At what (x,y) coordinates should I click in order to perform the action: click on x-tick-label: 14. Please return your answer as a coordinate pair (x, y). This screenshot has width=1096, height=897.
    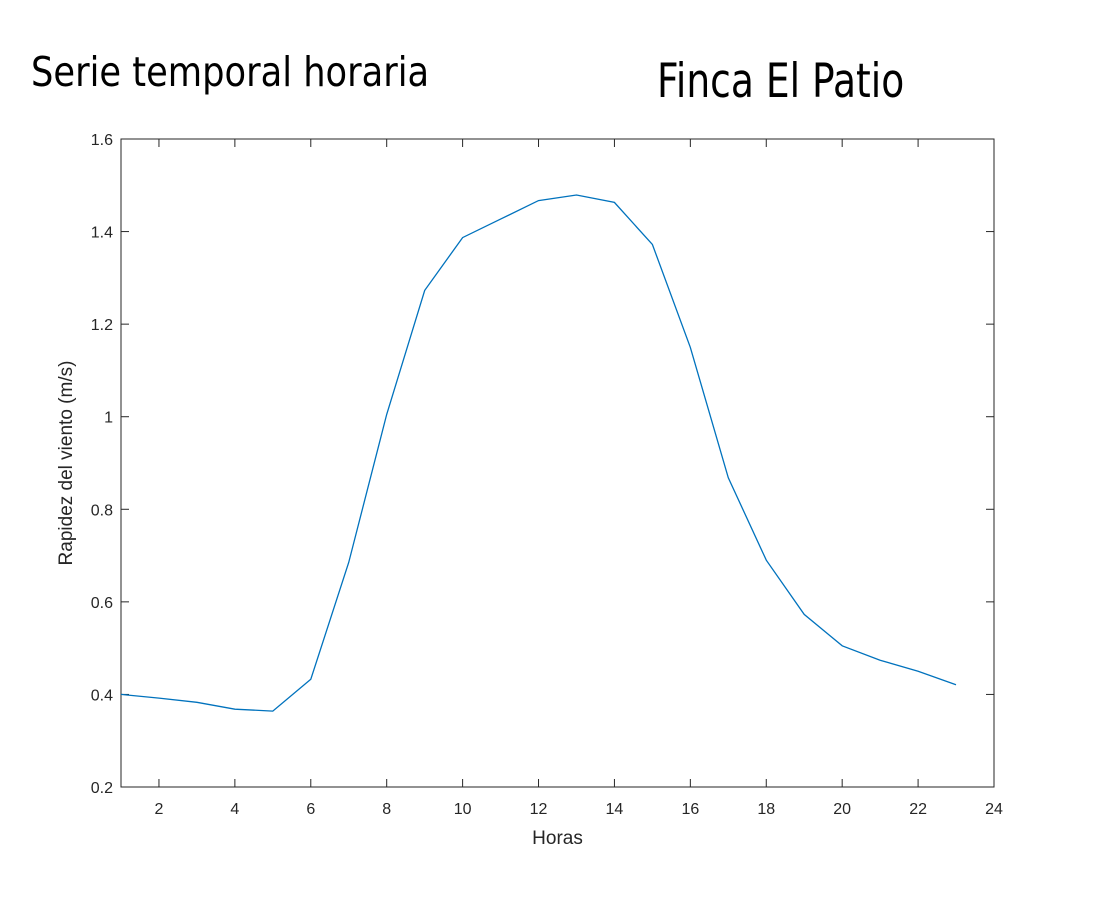
    Looking at the image, I should click on (615, 809).